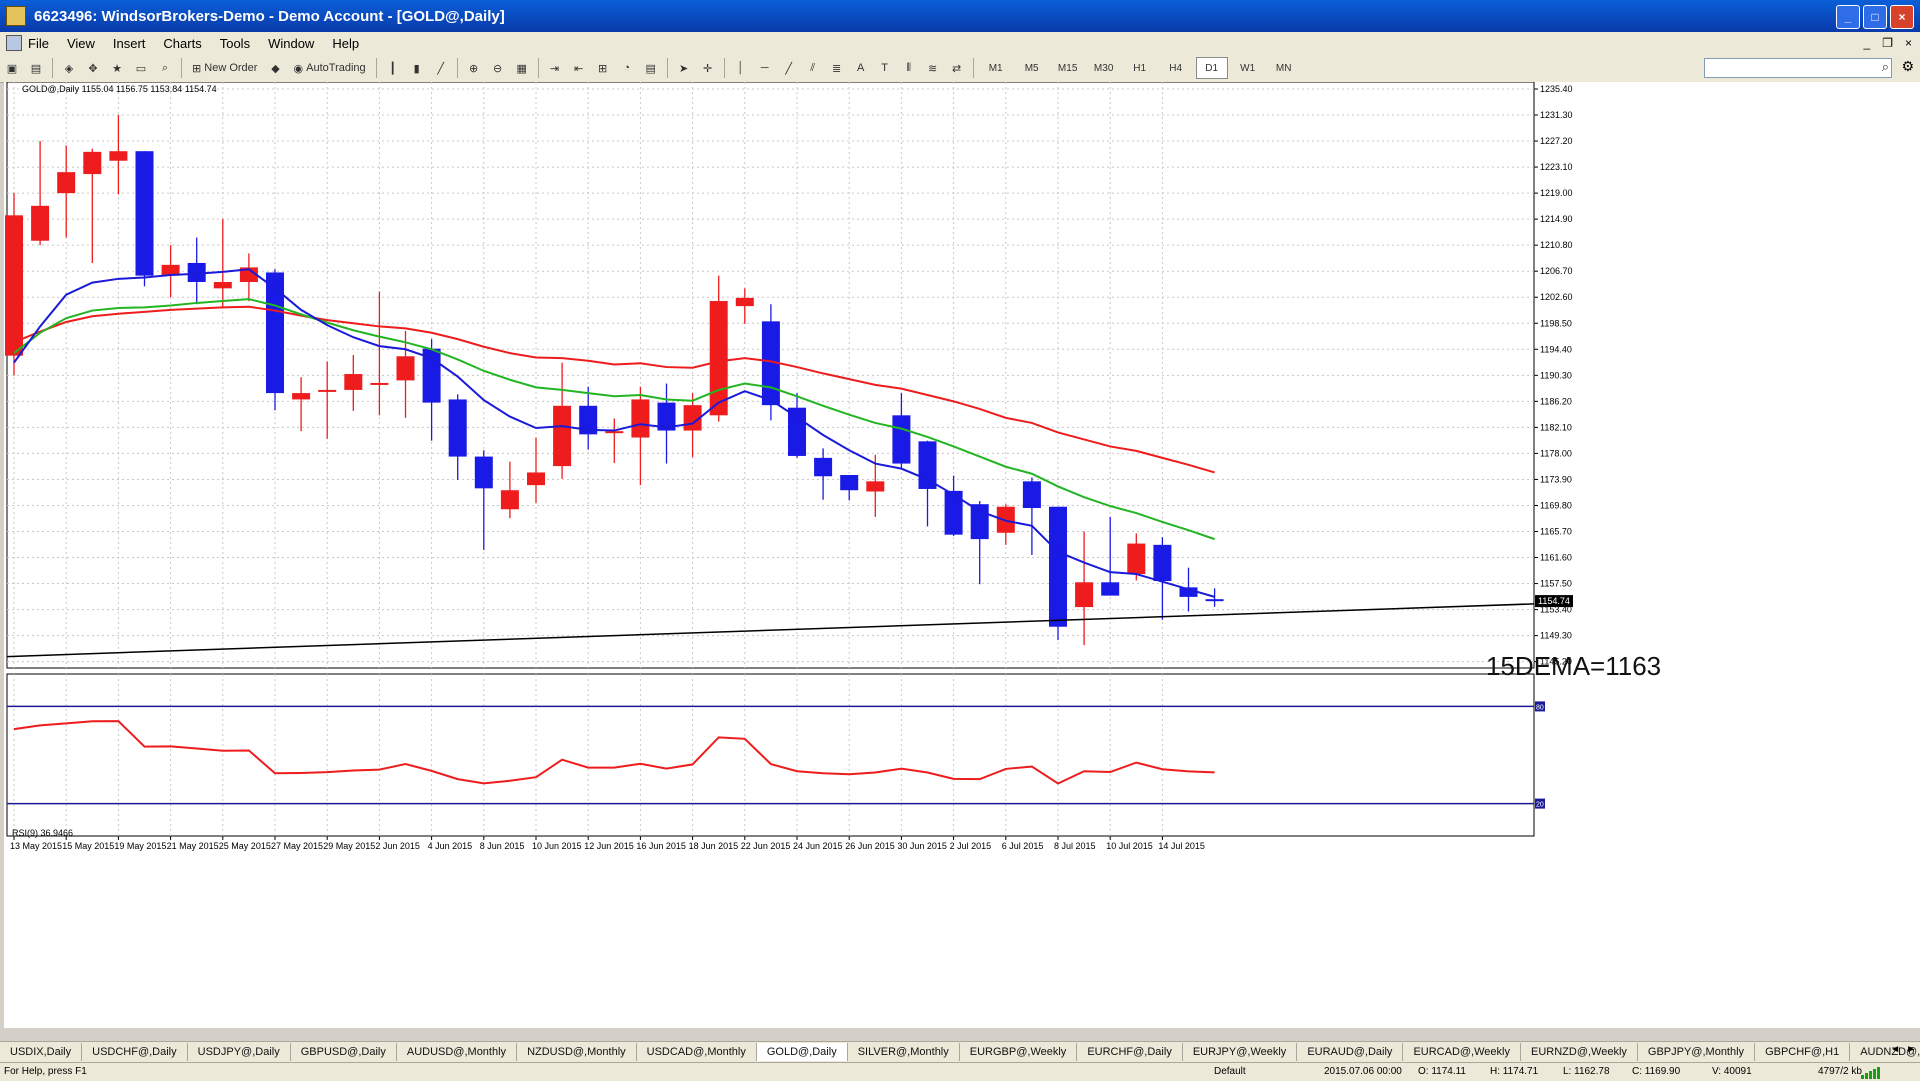 This screenshot has height=1081, width=1920. I want to click on date-tick-label: 15 May 2015, so click(88, 846).